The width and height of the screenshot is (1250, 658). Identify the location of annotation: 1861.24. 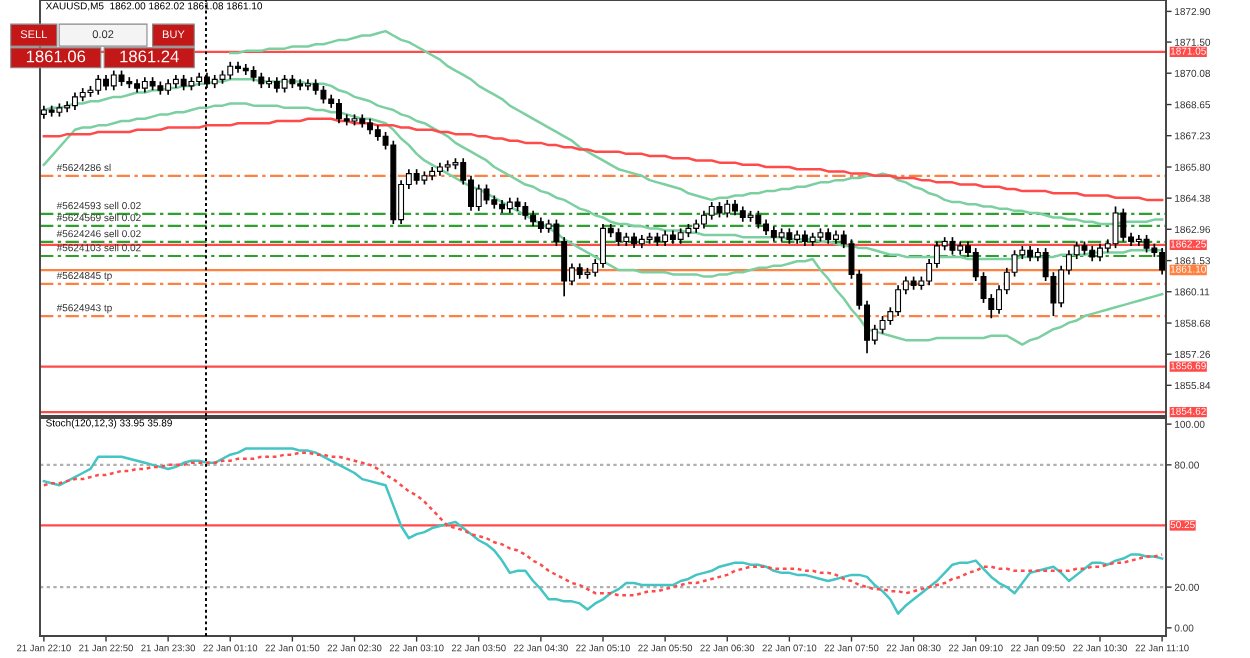
(149, 56).